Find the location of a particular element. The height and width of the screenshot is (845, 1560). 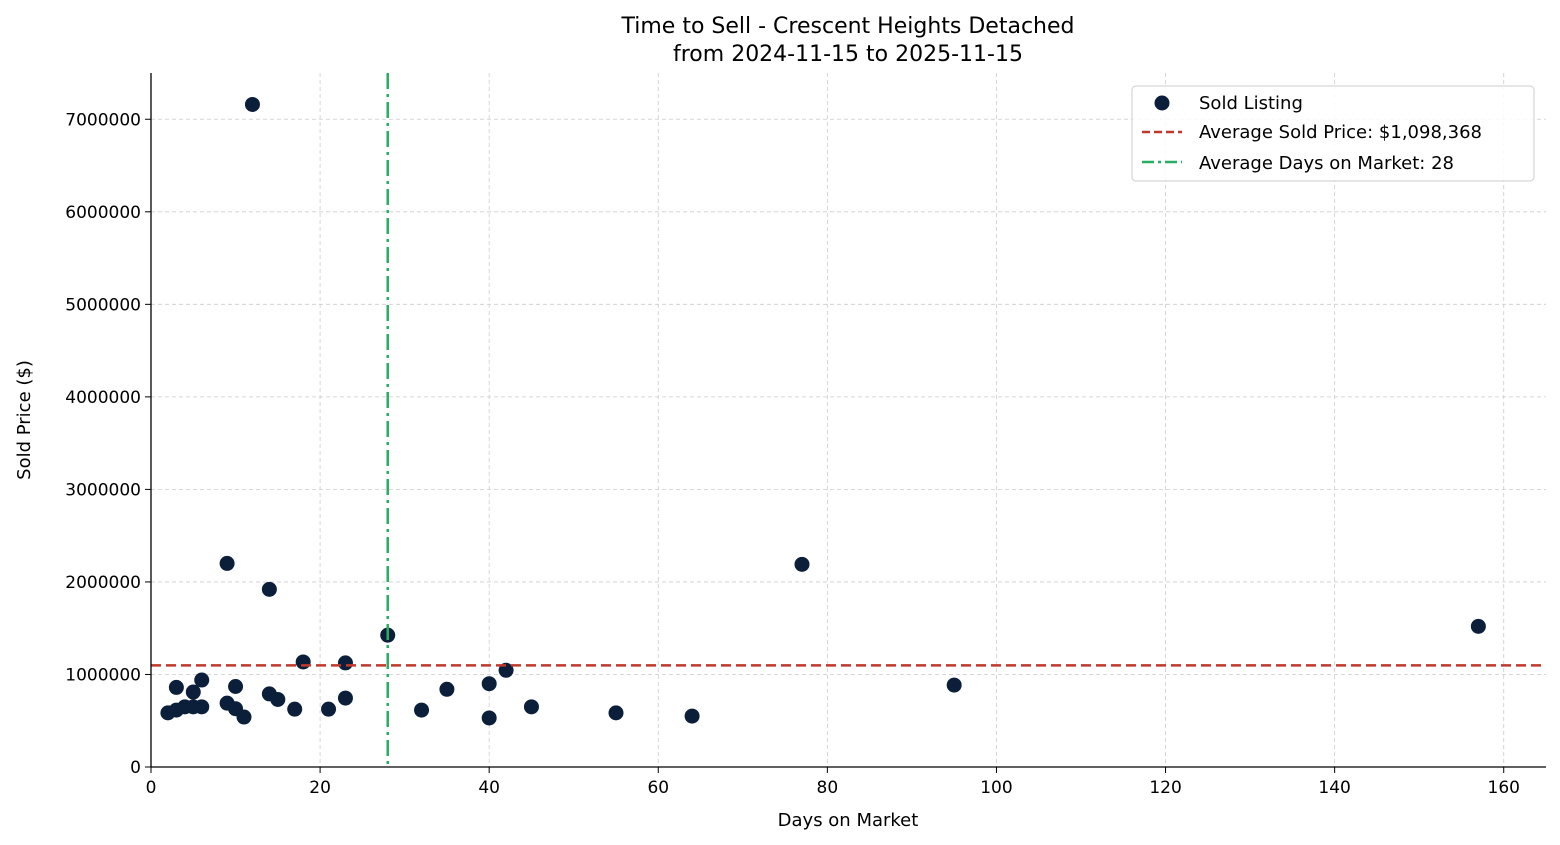

y-tick-label: 6000000 is located at coordinates (103, 213).